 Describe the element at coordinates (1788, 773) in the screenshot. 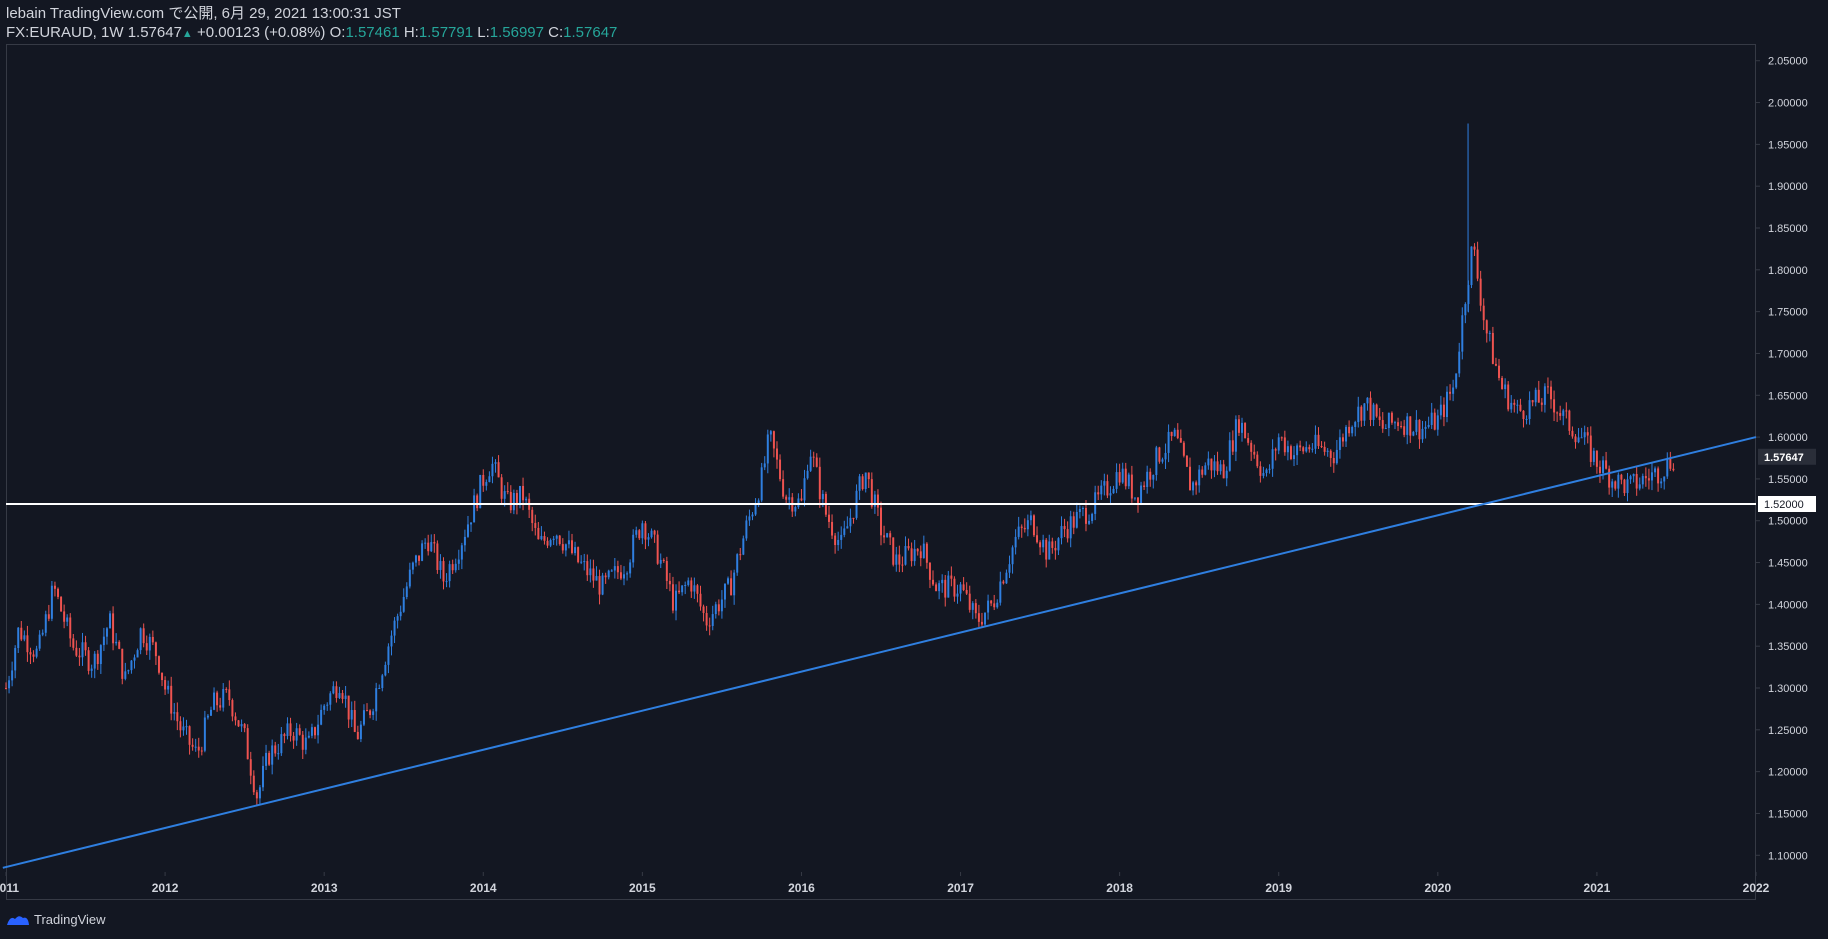

I see `y-tick-label: 1.20000` at that location.